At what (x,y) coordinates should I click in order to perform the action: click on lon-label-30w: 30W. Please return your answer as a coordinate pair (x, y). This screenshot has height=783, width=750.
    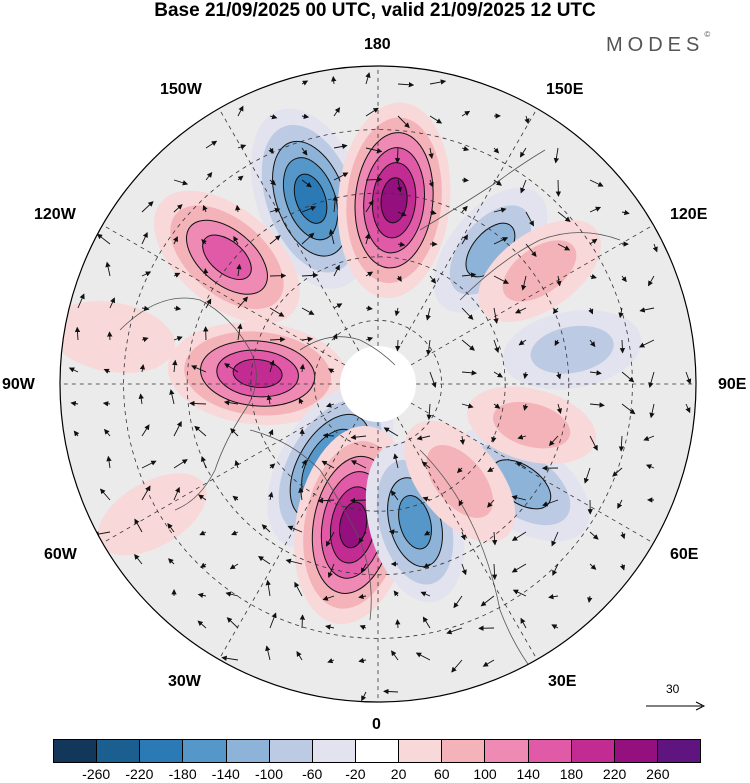
    Looking at the image, I should click on (184, 681).